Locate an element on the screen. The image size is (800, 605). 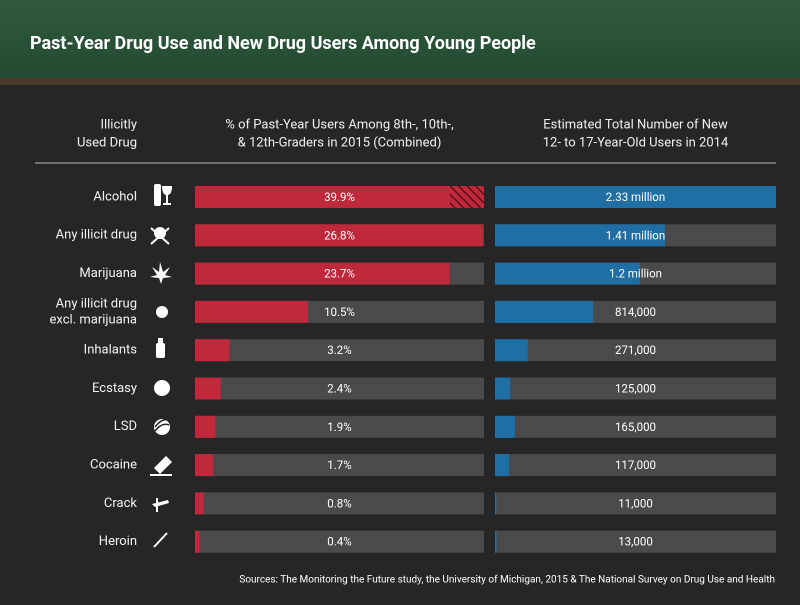
value-label: 117,000 is located at coordinates (635, 465).